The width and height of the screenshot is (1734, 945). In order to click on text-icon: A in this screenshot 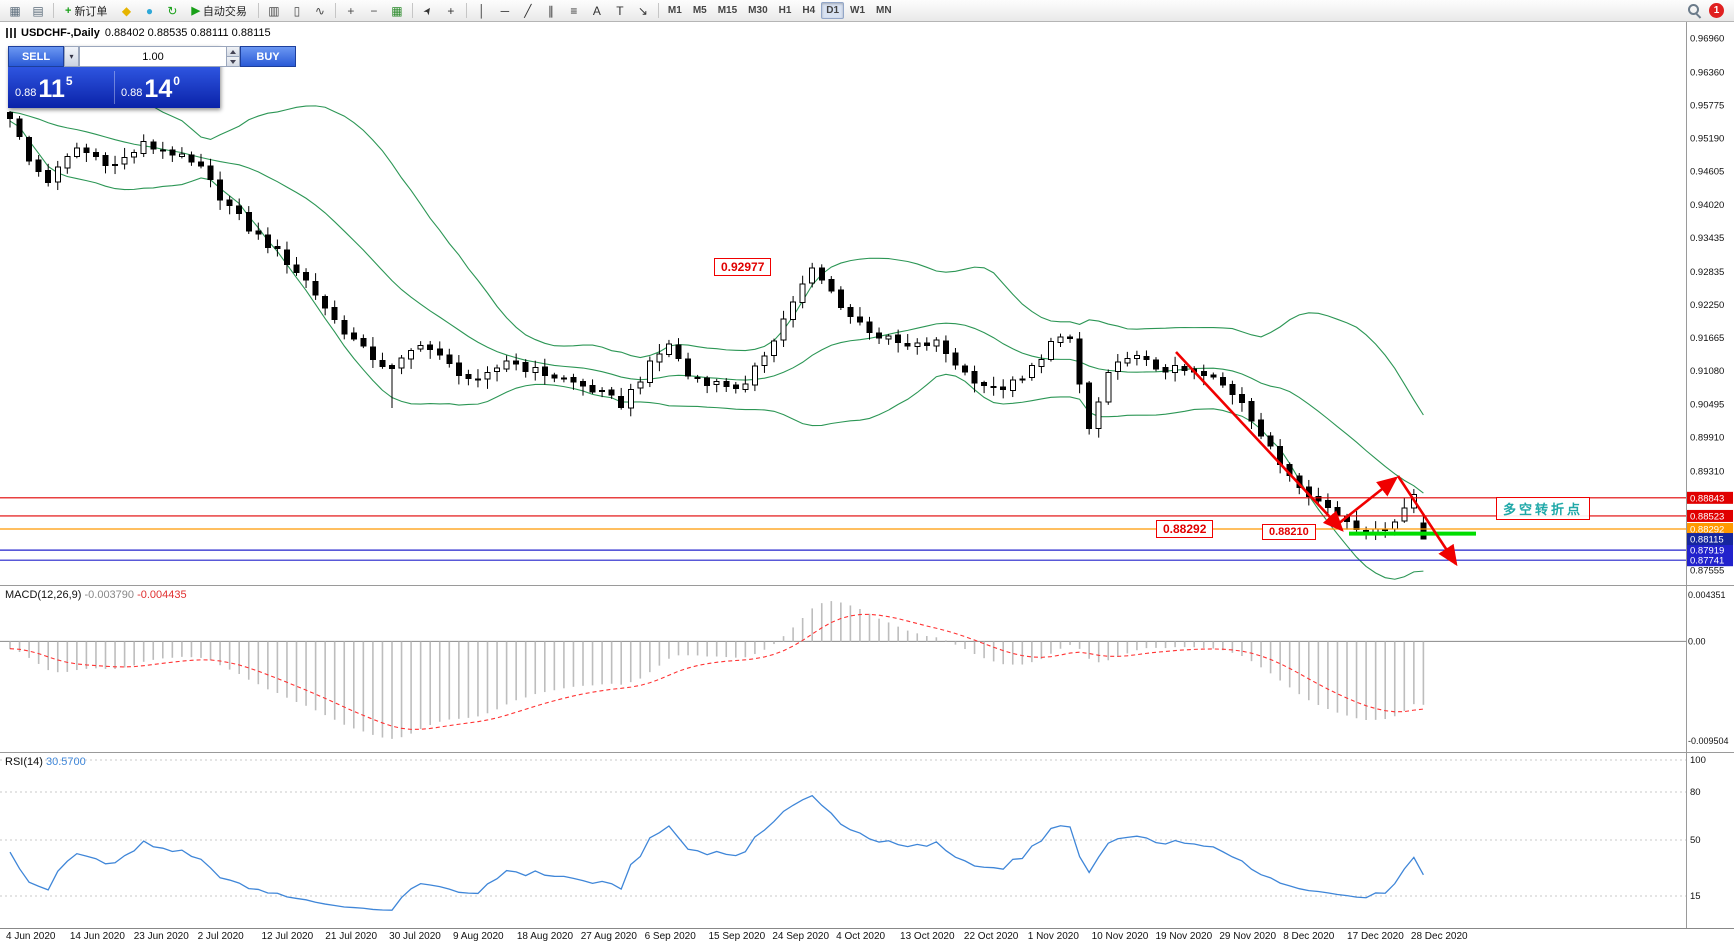, I will do `click(596, 10)`.